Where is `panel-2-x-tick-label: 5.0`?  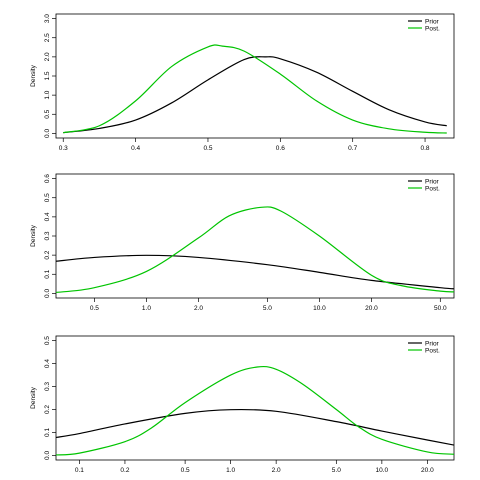
panel-2-x-tick-label: 5.0 is located at coordinates (267, 308).